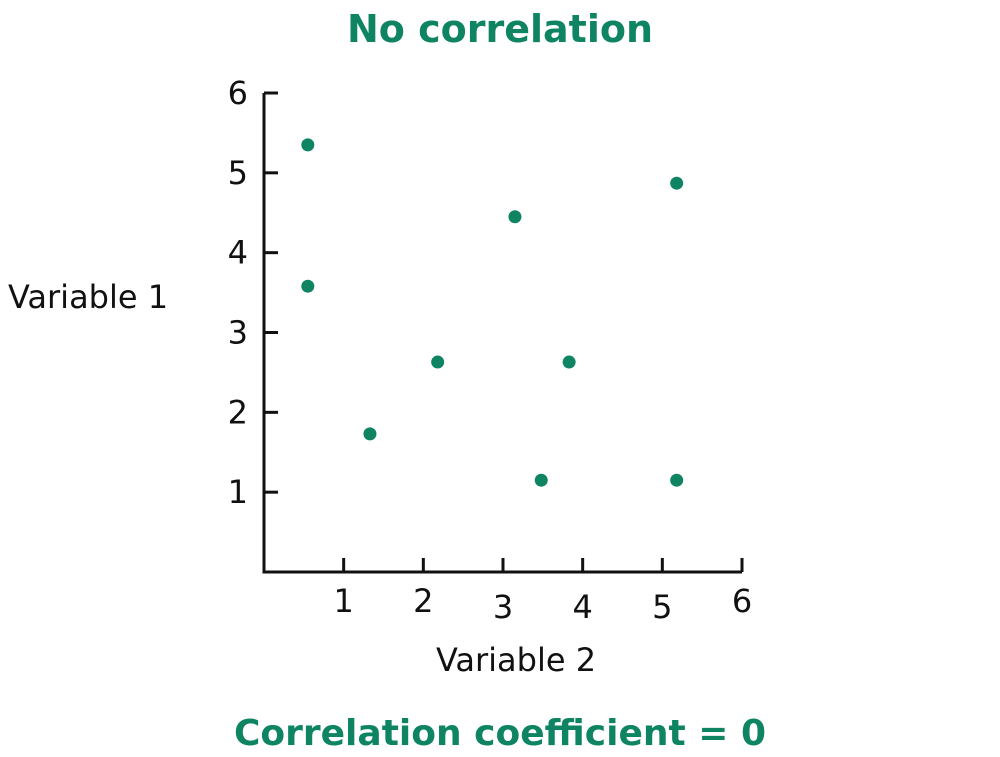  Describe the element at coordinates (238, 93) in the screenshot. I see `y-tick-label: 6` at that location.